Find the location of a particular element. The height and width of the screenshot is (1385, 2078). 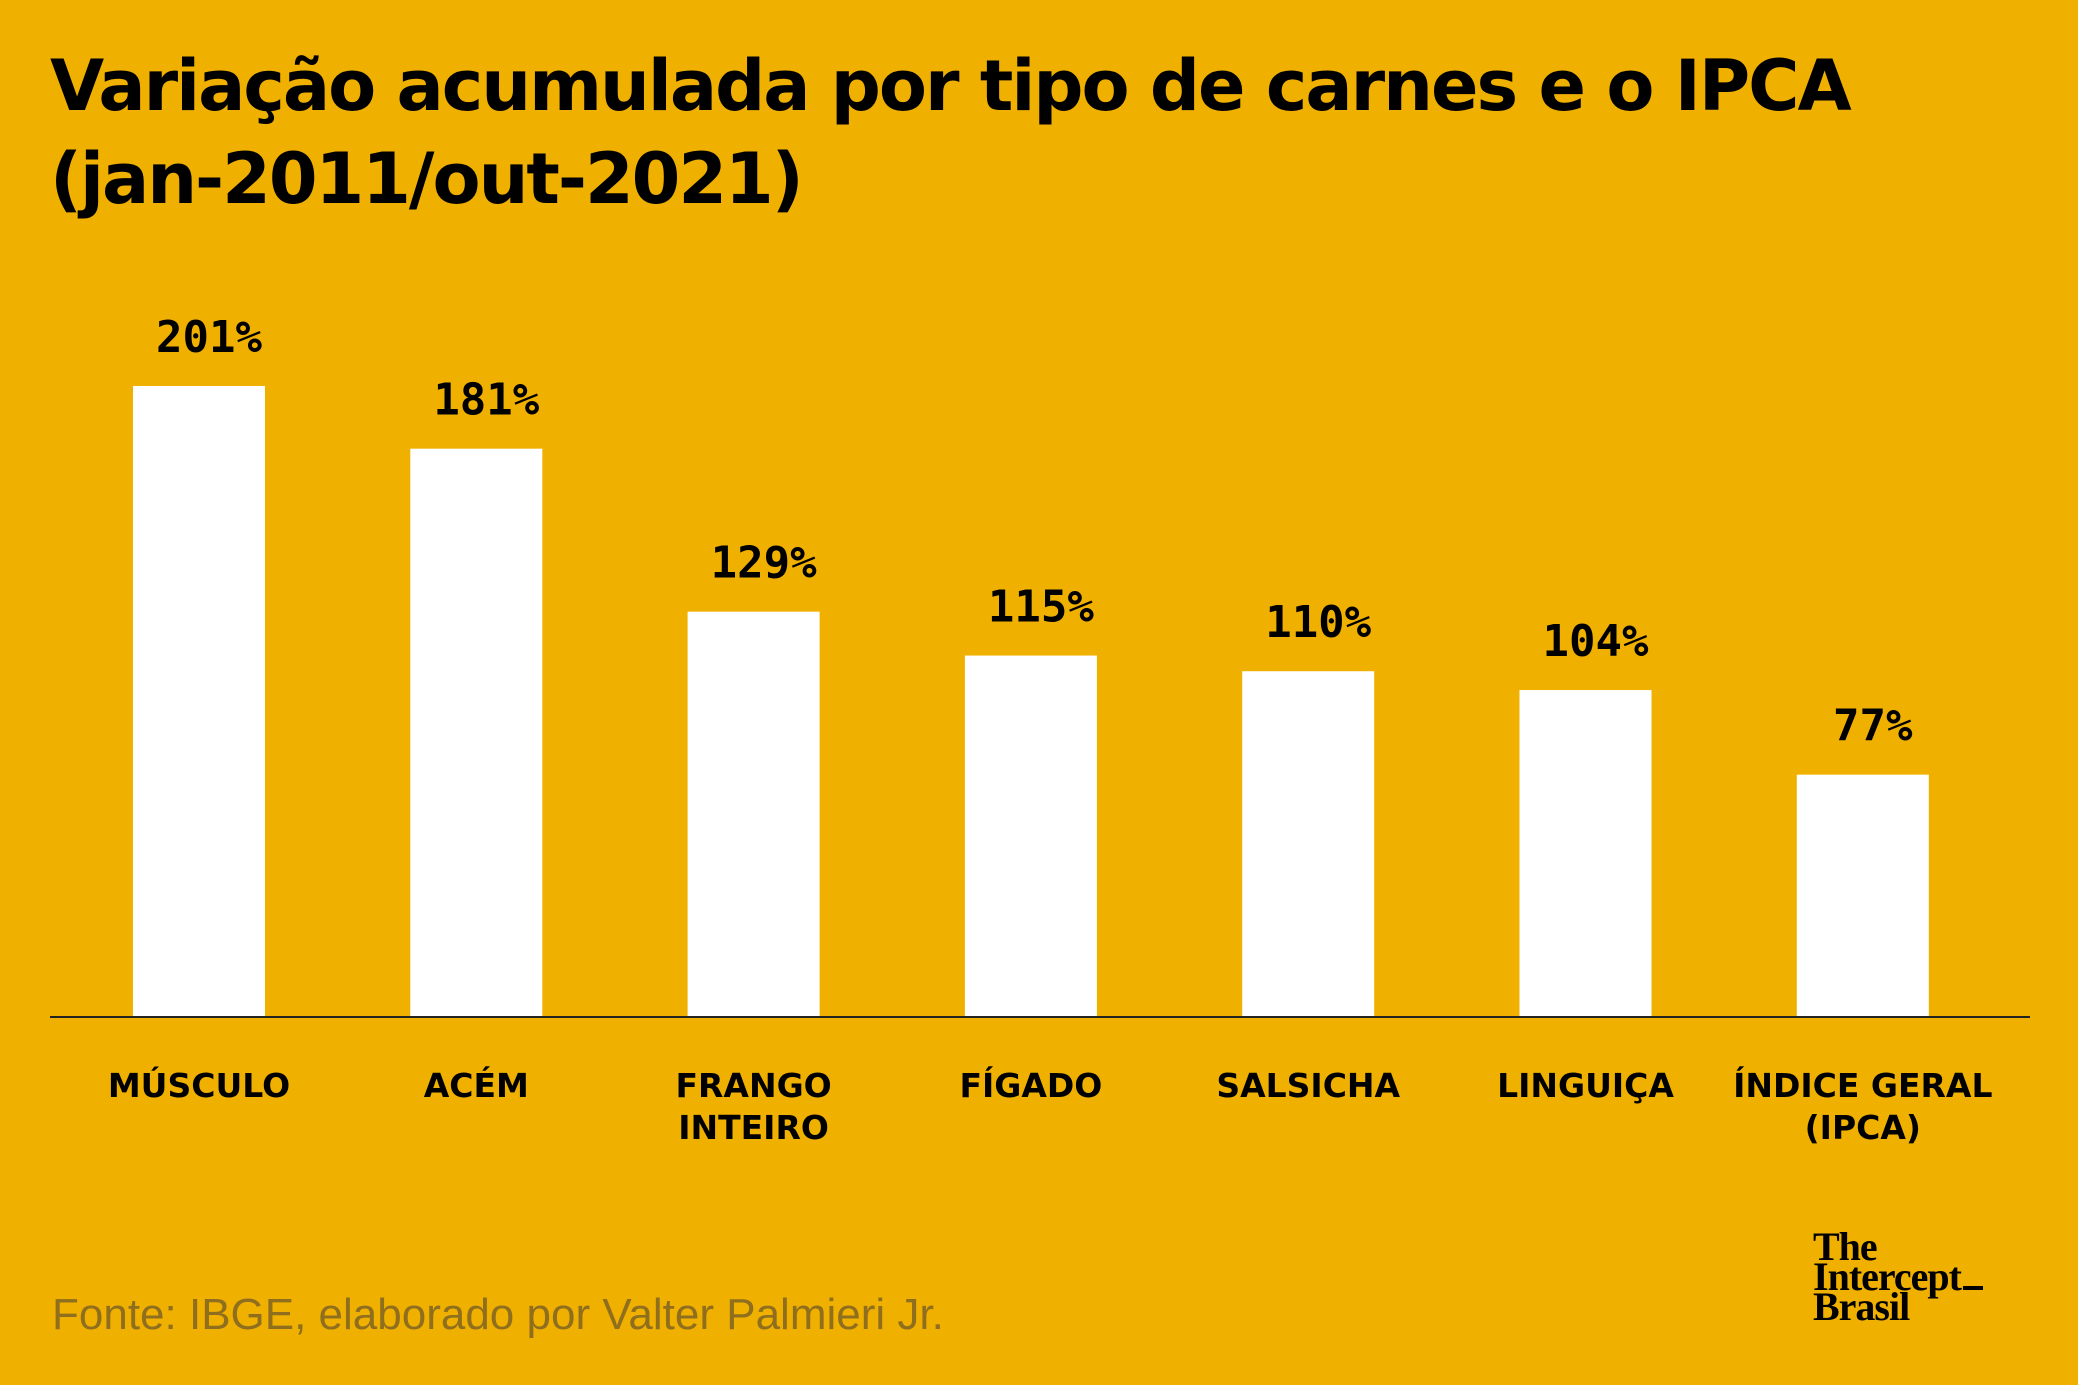

chart-title-line2: (jan-2011/out-2021) is located at coordinates (427, 179).